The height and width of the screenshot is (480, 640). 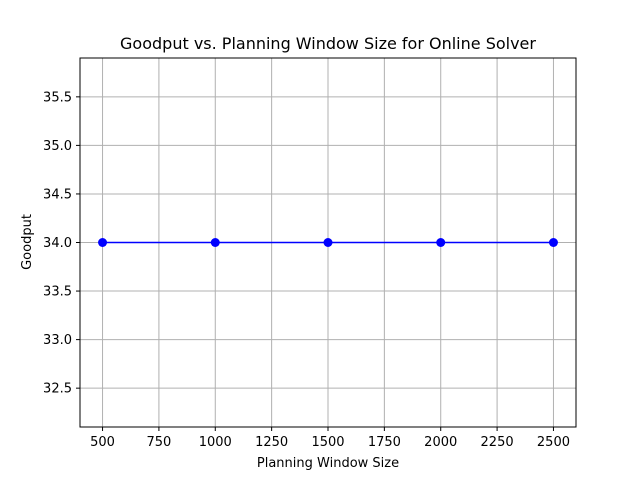 I want to click on x-tick-label: 500, so click(x=102, y=442).